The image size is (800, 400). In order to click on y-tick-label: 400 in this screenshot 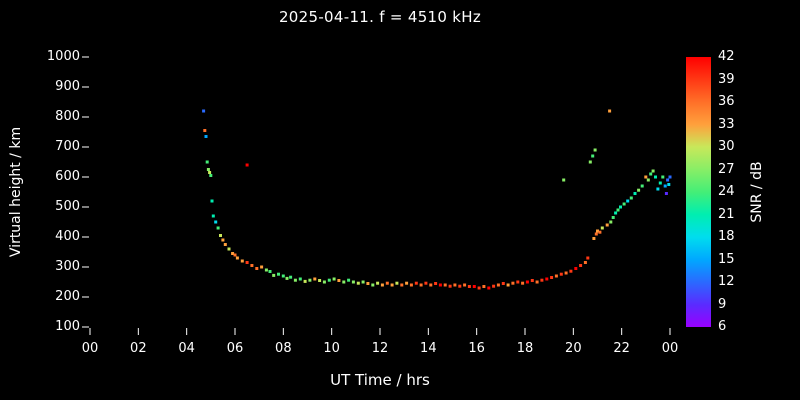, I will do `click(67, 236)`.